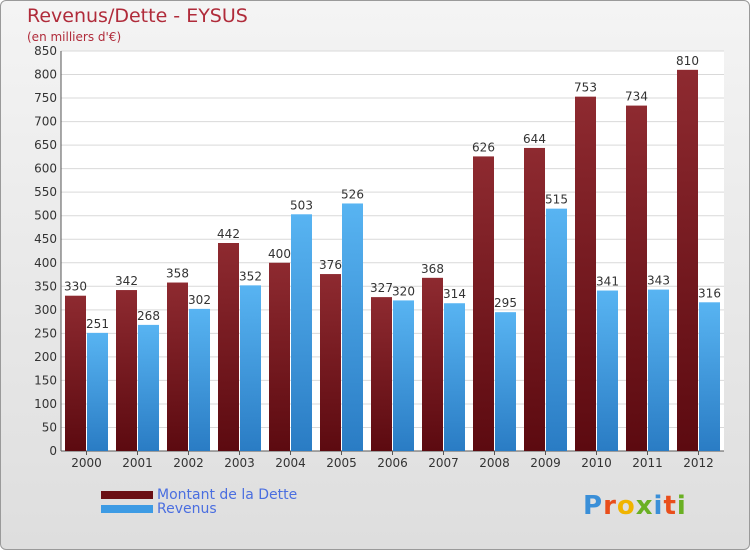  What do you see at coordinates (45, 192) in the screenshot?
I see `y-tick-label: 550` at bounding box center [45, 192].